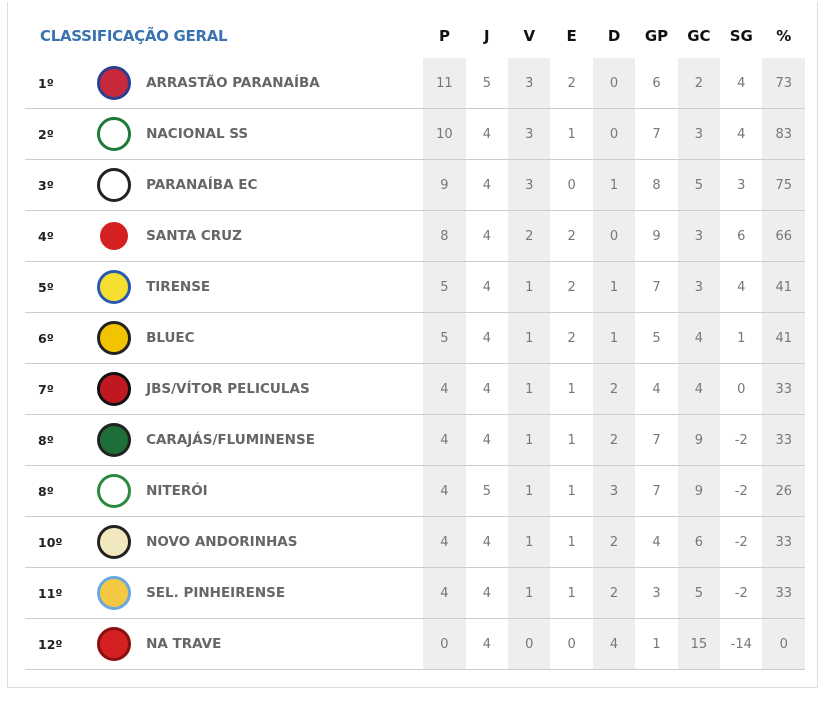 The width and height of the screenshot is (829, 704). Describe the element at coordinates (134, 36) in the screenshot. I see `table-title: CLASSIFICAÇÃO GERAL` at that location.